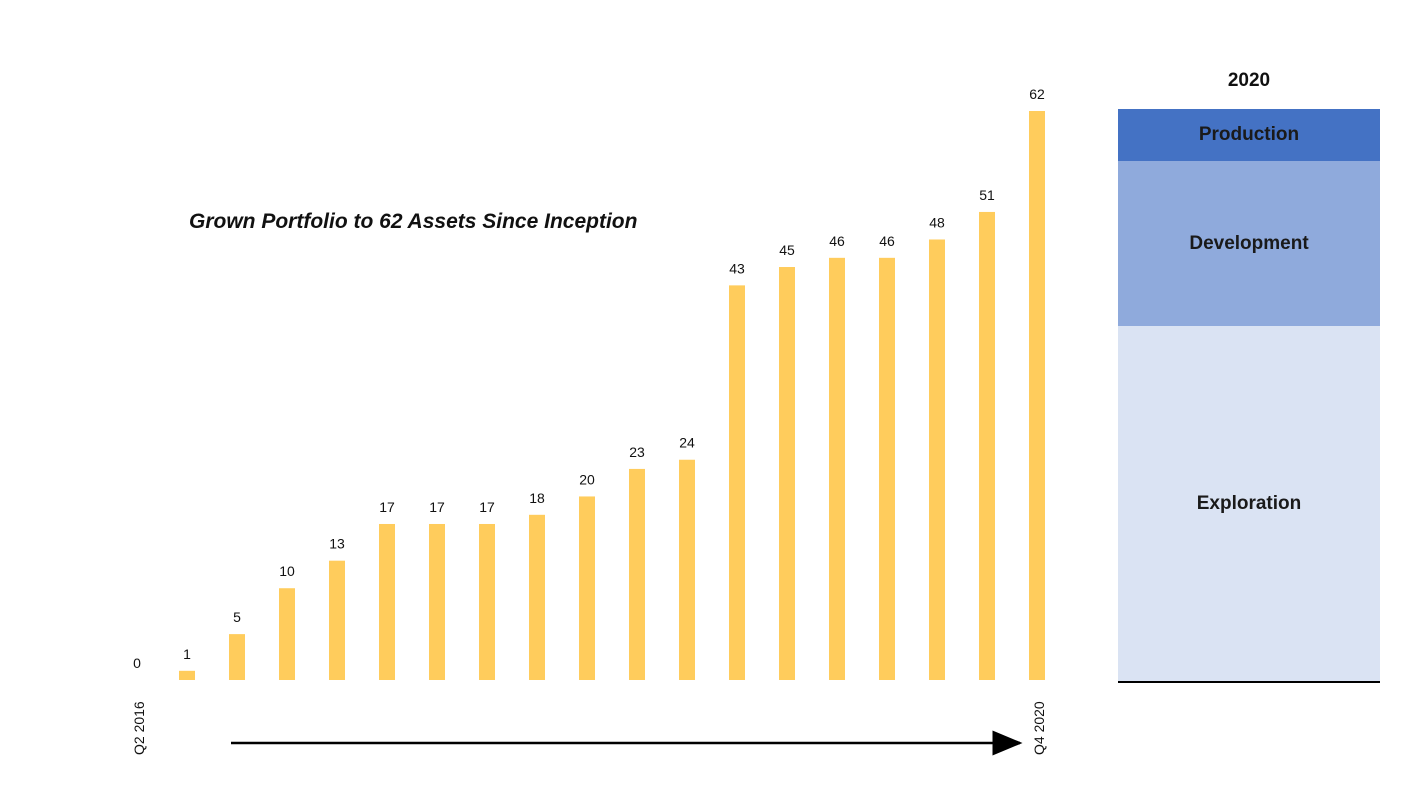 The height and width of the screenshot is (786, 1426). What do you see at coordinates (437, 507) in the screenshot?
I see `data-label-6: 17` at bounding box center [437, 507].